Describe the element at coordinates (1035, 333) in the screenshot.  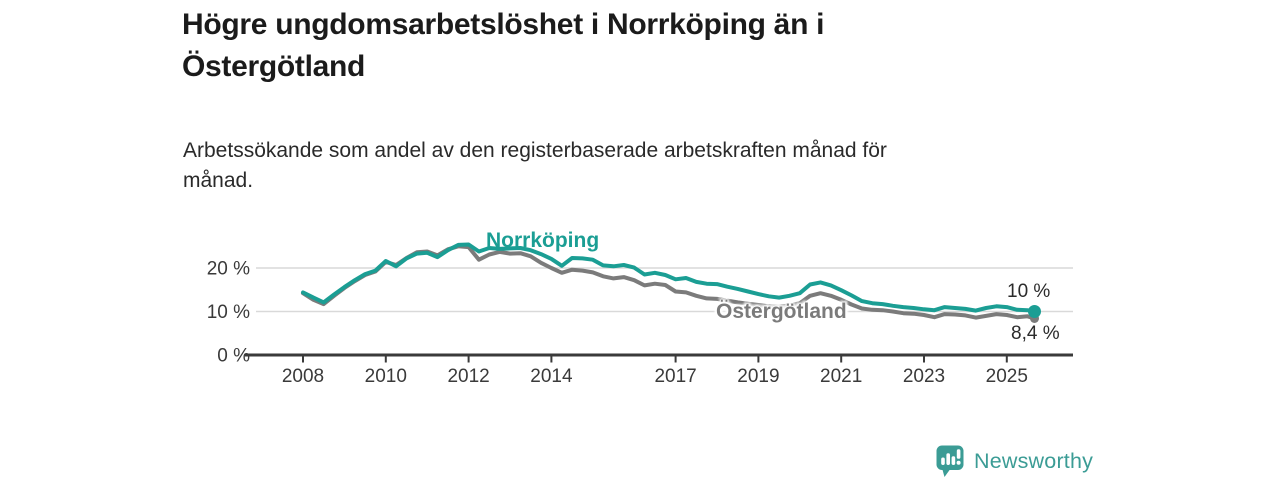
I see `end-value-label-ostergotland: 8,4 %` at that location.